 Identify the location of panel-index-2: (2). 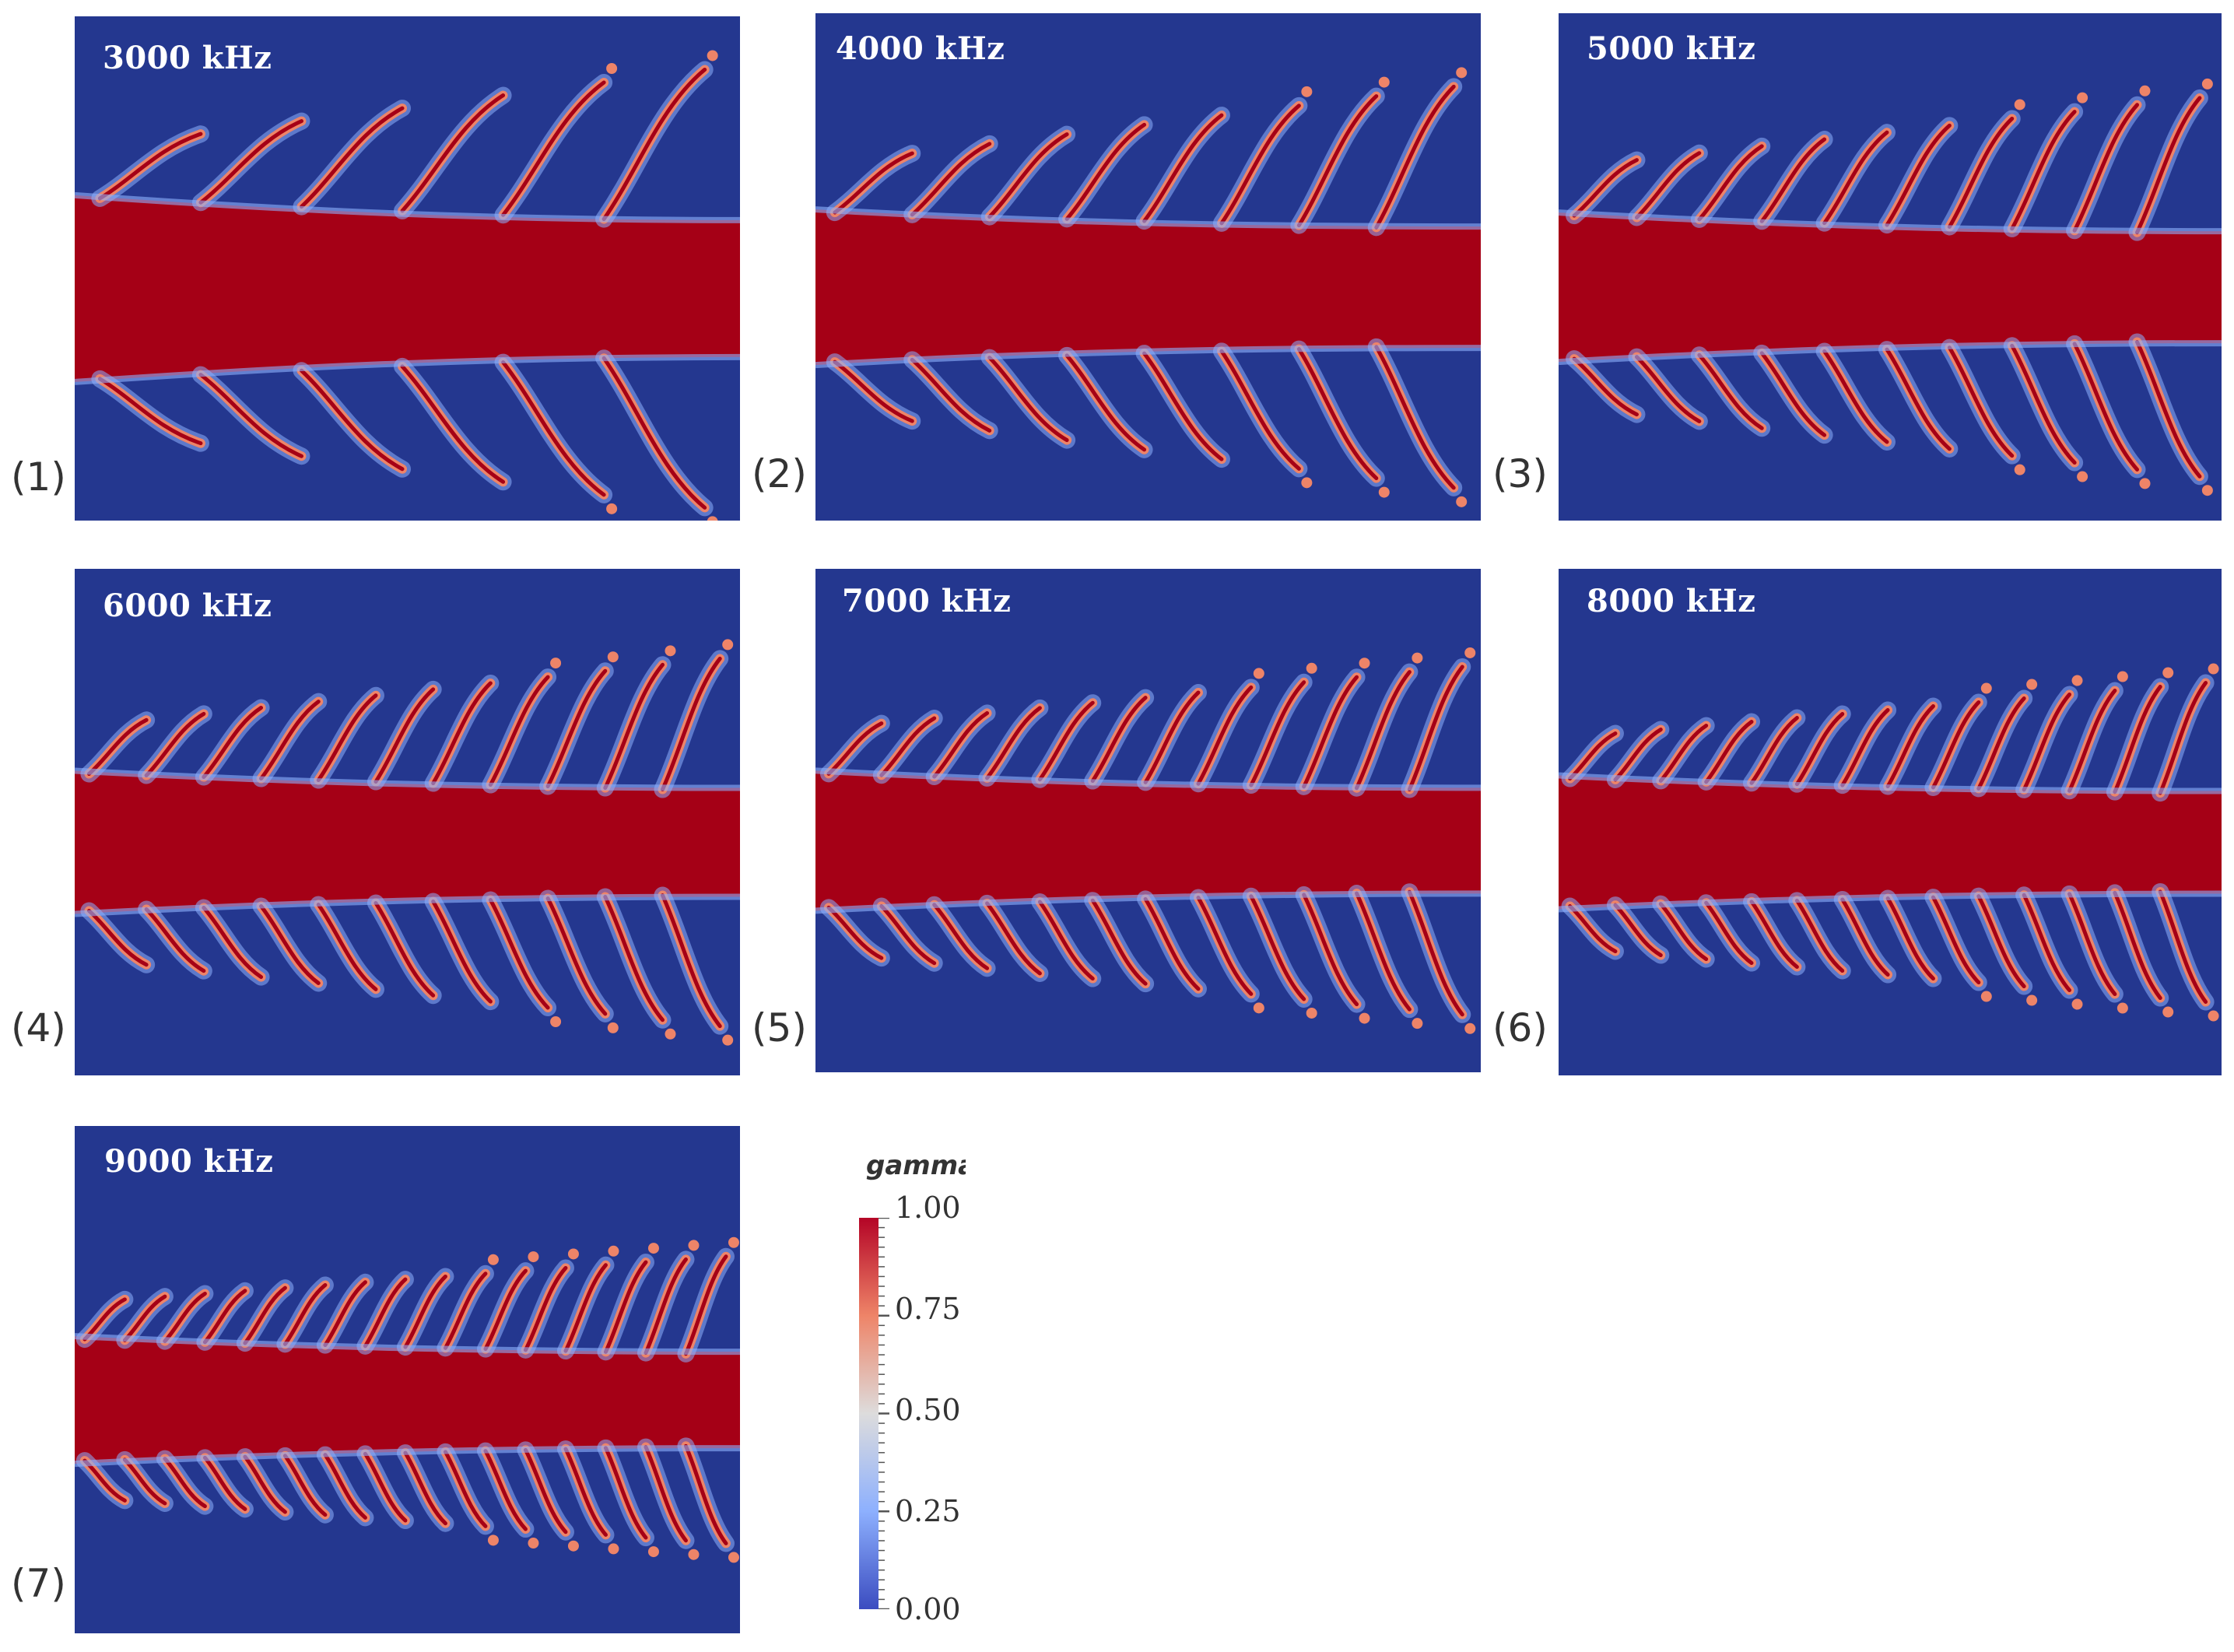
(779, 473).